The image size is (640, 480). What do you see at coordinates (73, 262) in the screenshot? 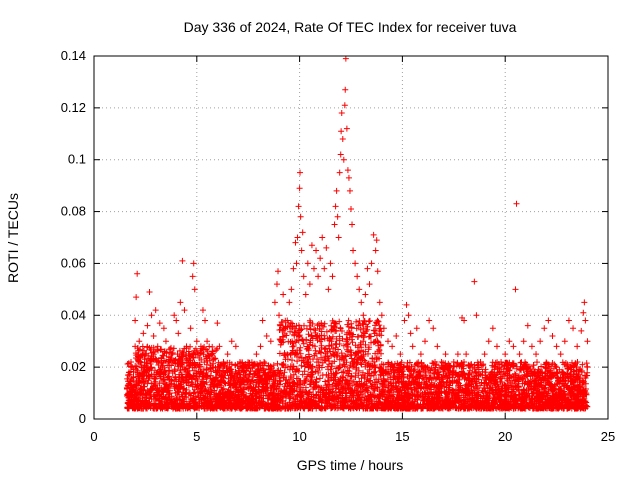
I see `y-tick-label: 0.06` at bounding box center [73, 262].